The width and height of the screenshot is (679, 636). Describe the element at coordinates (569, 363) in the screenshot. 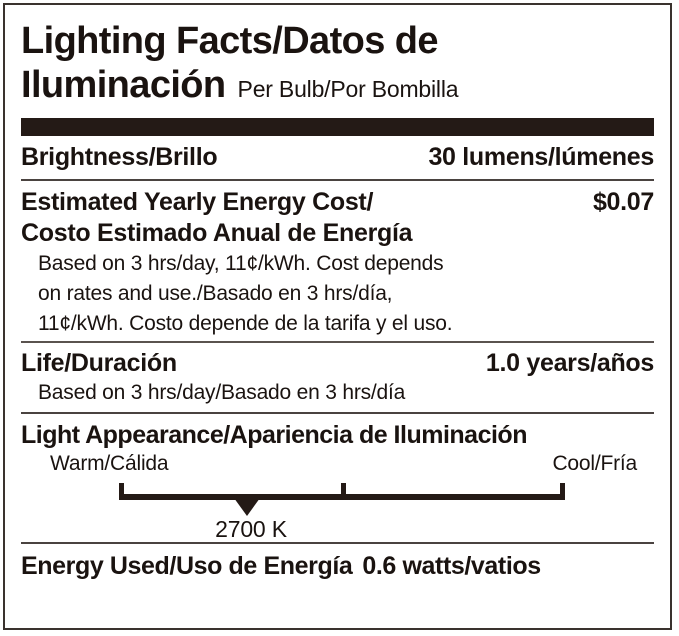

I see `life-value: 1.0 years/años` at that location.